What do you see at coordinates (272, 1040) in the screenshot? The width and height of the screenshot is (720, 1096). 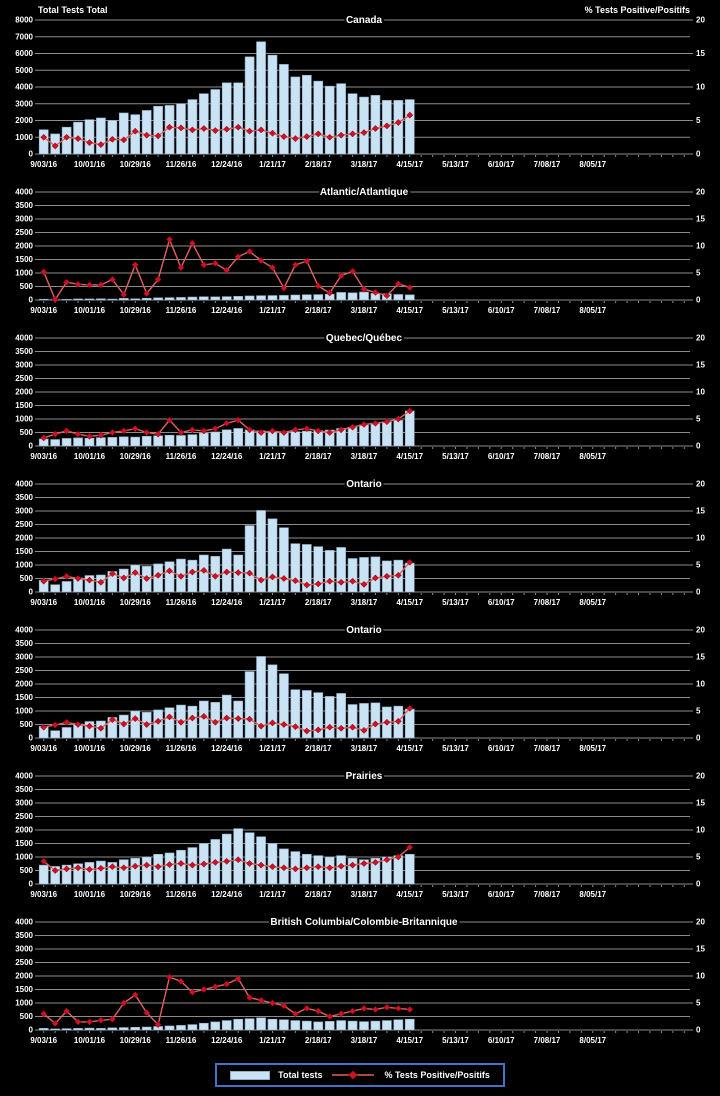 I see `x-axis-tick-label: 1/21/17` at bounding box center [272, 1040].